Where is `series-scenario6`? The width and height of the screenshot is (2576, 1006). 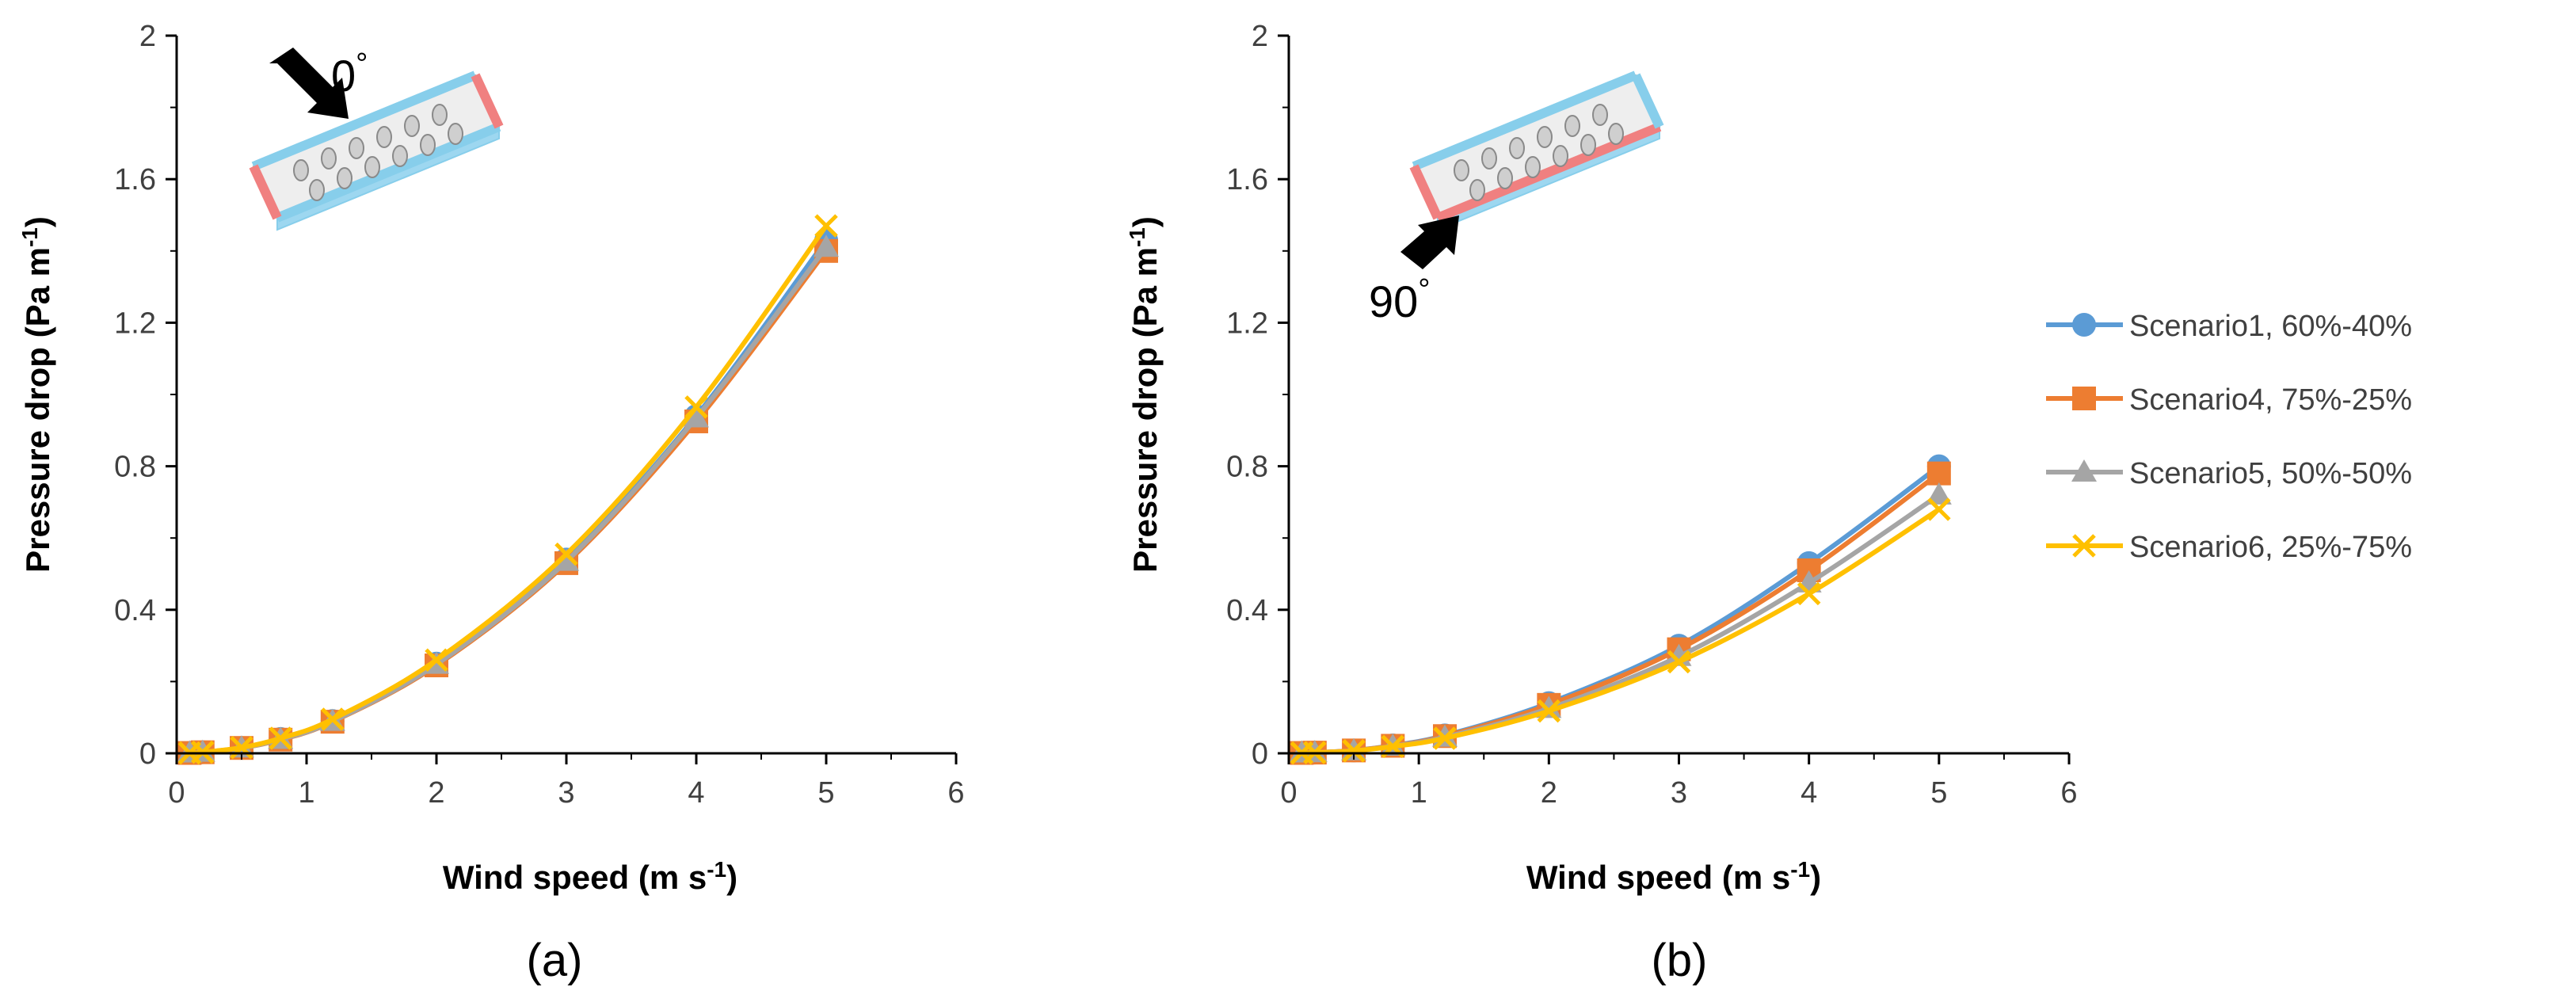 series-scenario6 is located at coordinates (508, 489).